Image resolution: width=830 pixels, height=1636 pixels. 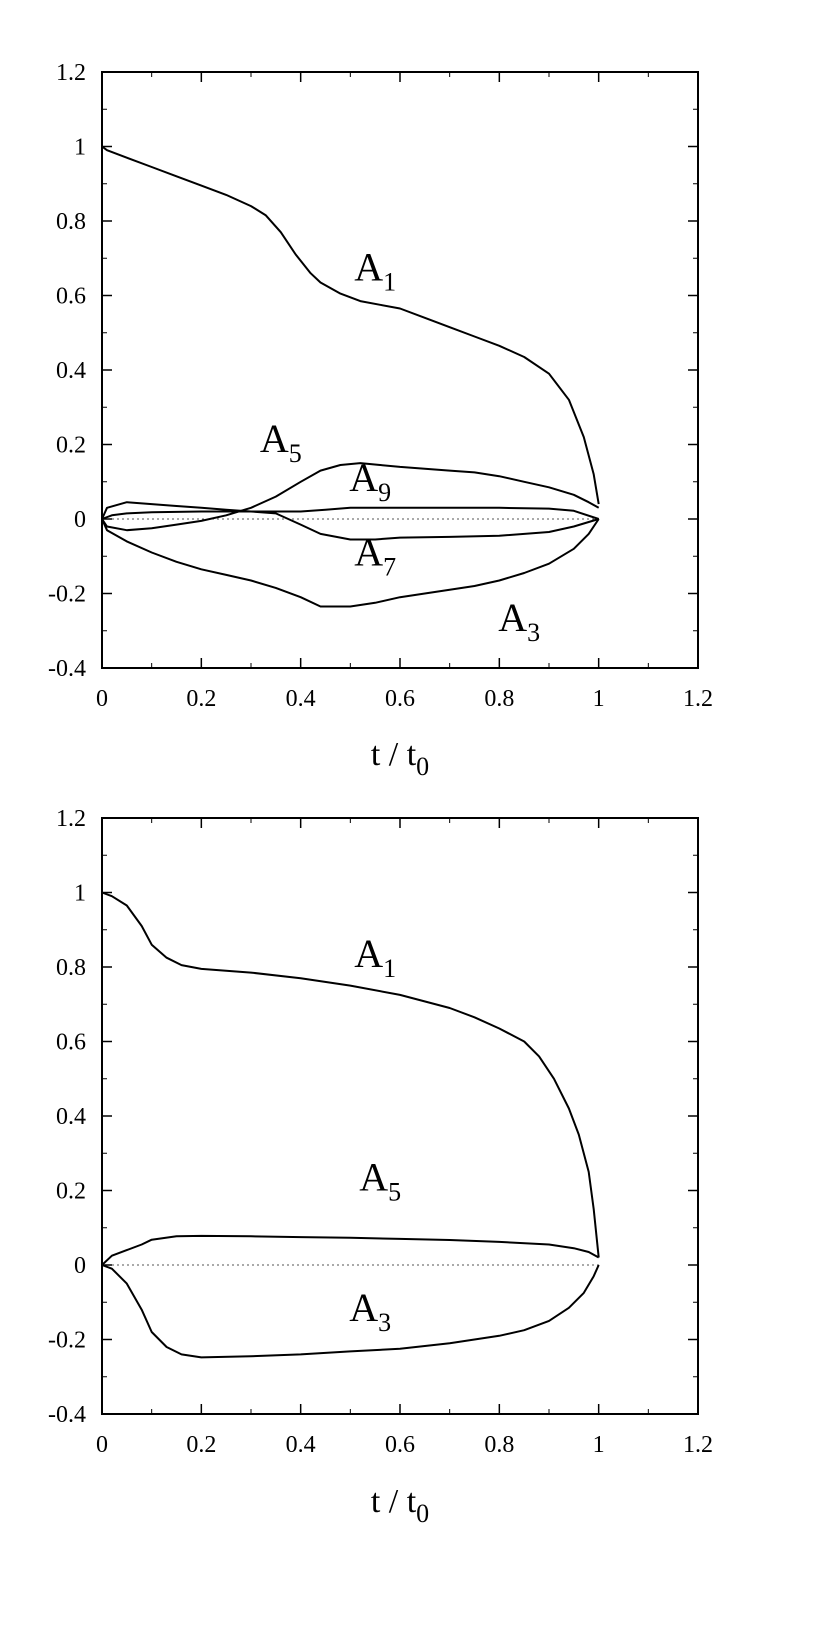 I want to click on series-label-A7: A7, so click(x=375, y=556).